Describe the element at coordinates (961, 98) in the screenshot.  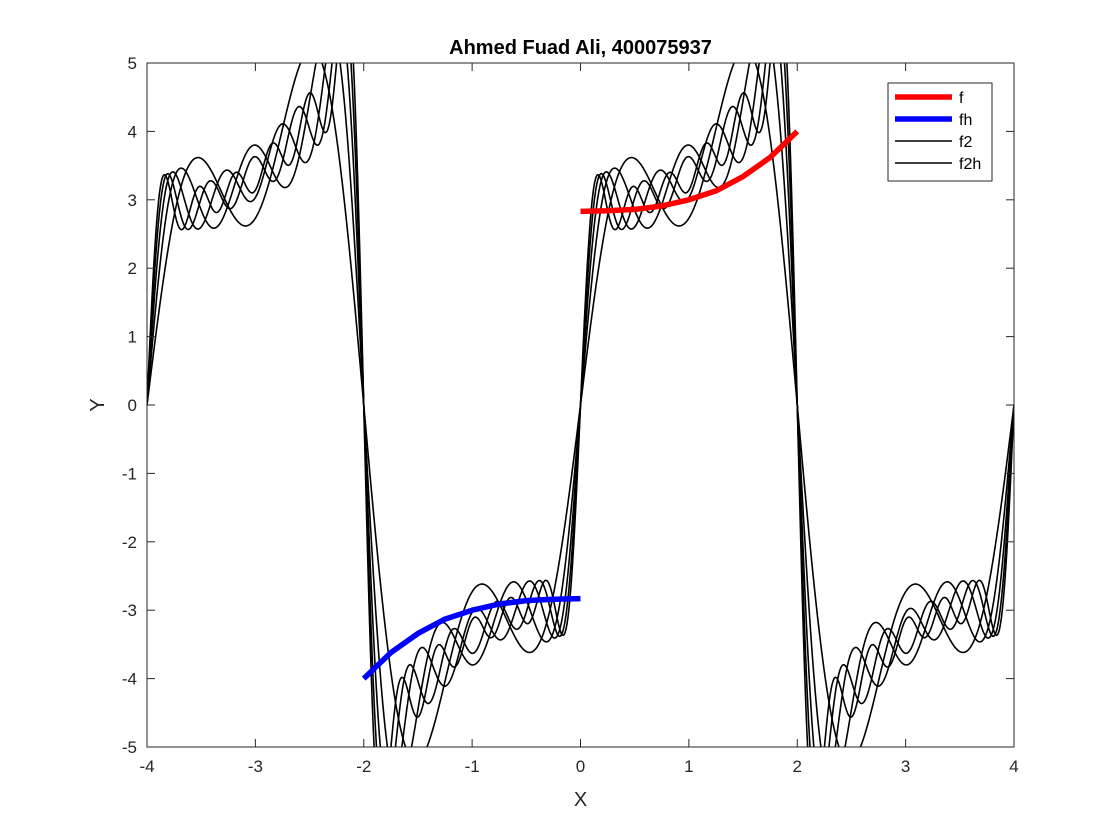
I see `legend-label-f: f` at that location.